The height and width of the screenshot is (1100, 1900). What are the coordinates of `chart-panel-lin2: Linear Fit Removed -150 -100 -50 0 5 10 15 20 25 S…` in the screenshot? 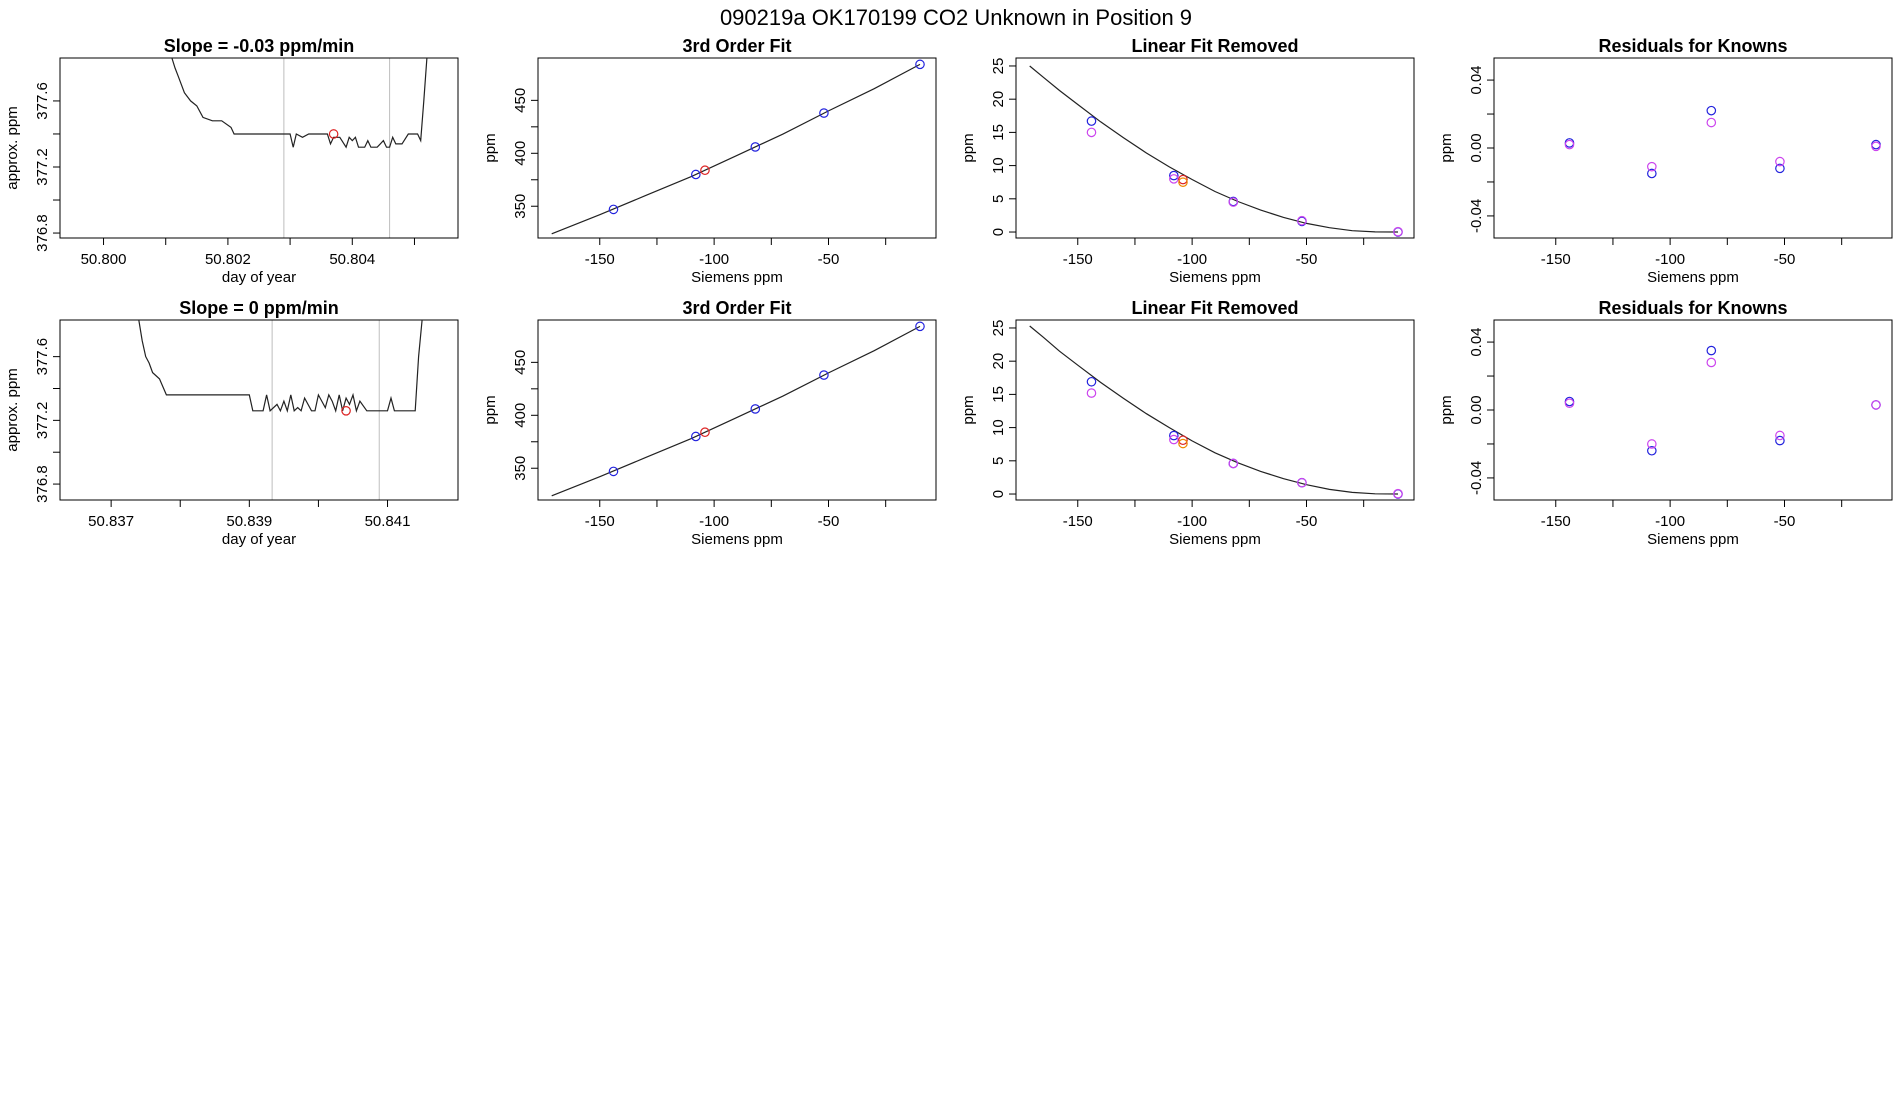 It's located at (1187, 423).